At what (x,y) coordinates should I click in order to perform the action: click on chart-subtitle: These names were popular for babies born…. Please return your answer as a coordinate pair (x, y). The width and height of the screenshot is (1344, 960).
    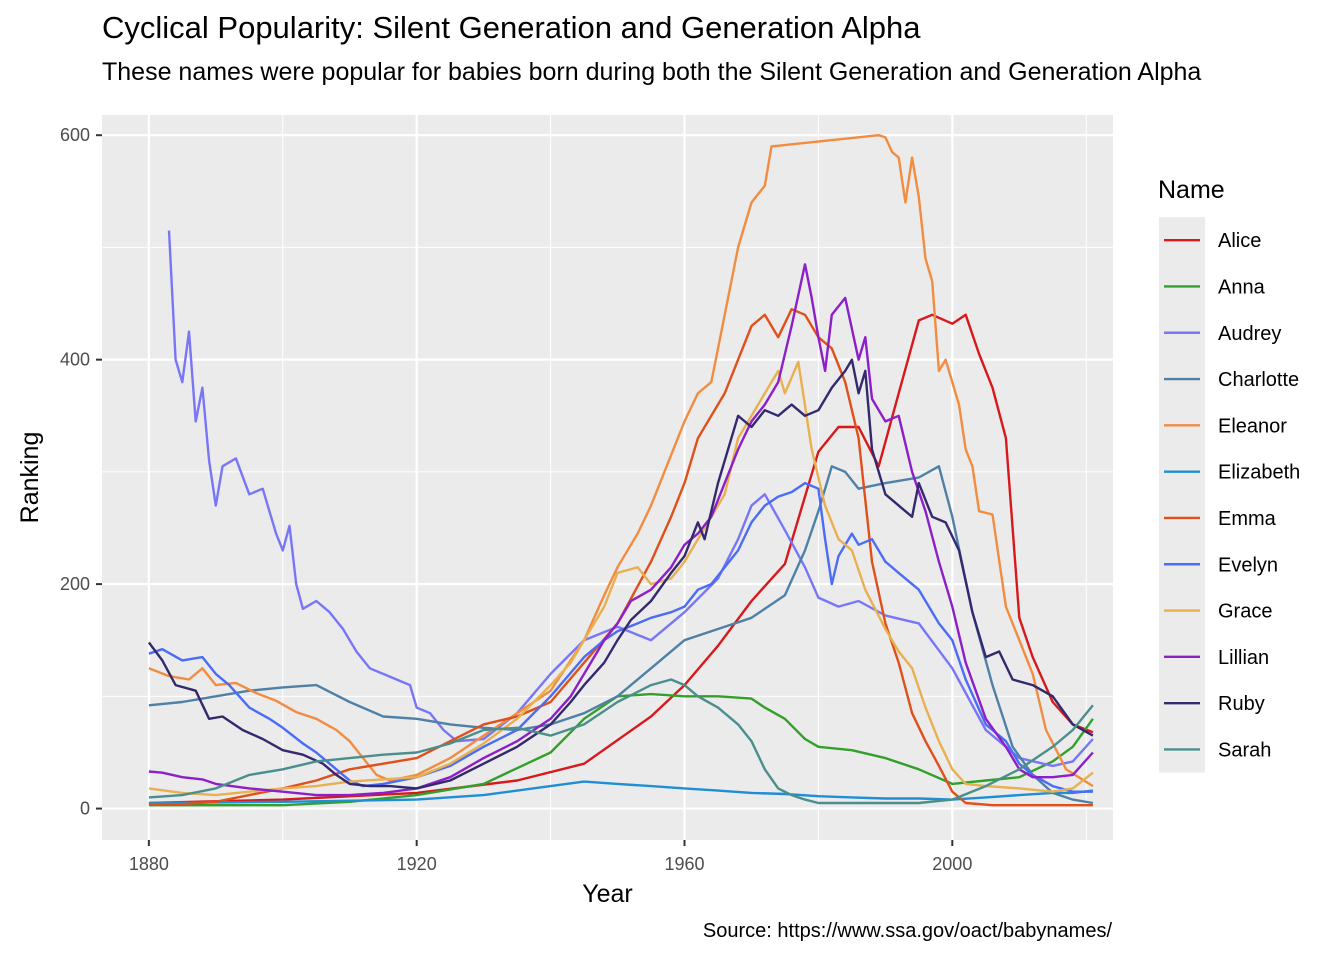
    Looking at the image, I should click on (652, 72).